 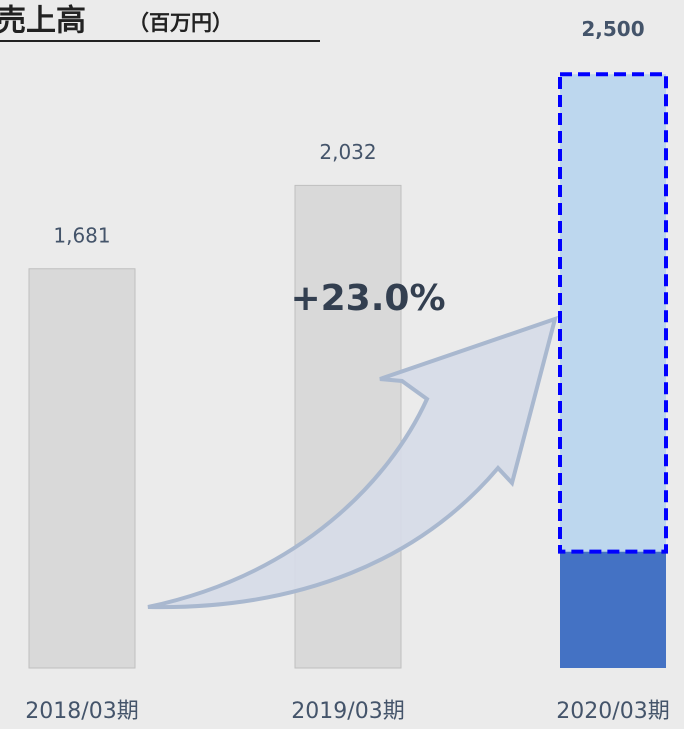 I want to click on x-tick-label: 2020/03期, so click(x=612, y=711).